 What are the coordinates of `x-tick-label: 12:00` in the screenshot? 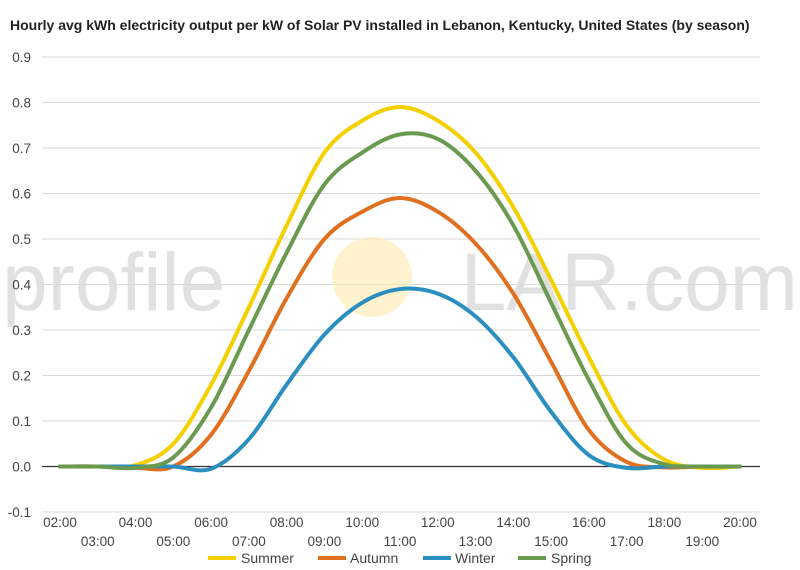 It's located at (438, 522).